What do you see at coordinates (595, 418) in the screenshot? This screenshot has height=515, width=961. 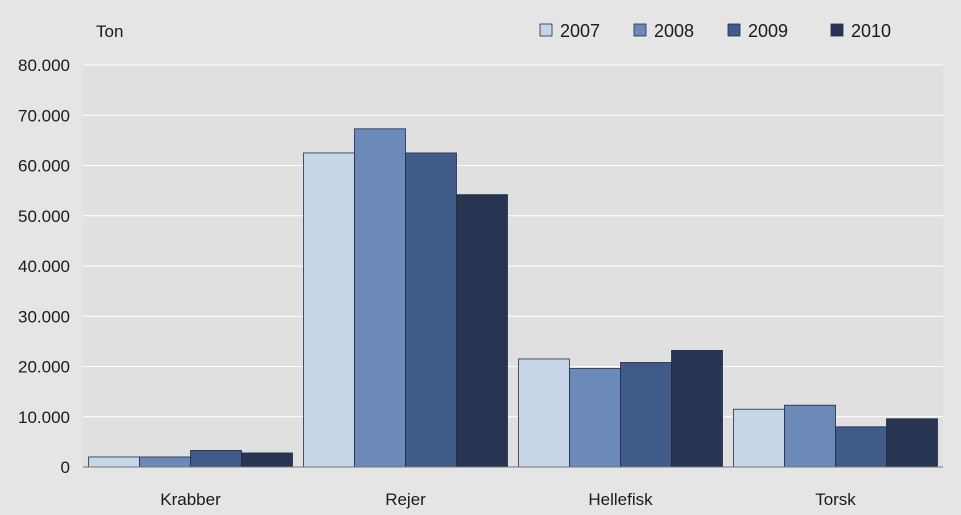 I see `bar-2008-hellefisk` at bounding box center [595, 418].